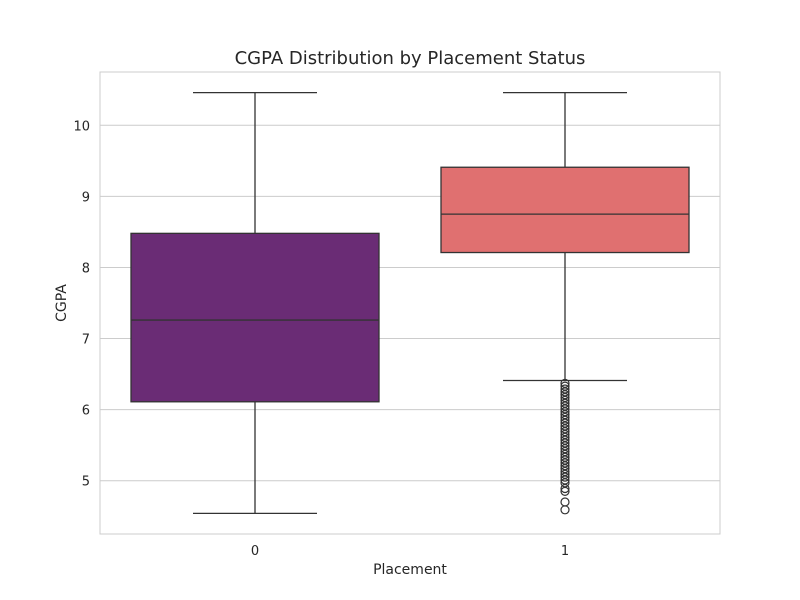  What do you see at coordinates (255, 551) in the screenshot?
I see `x-tick-label: 0` at bounding box center [255, 551].